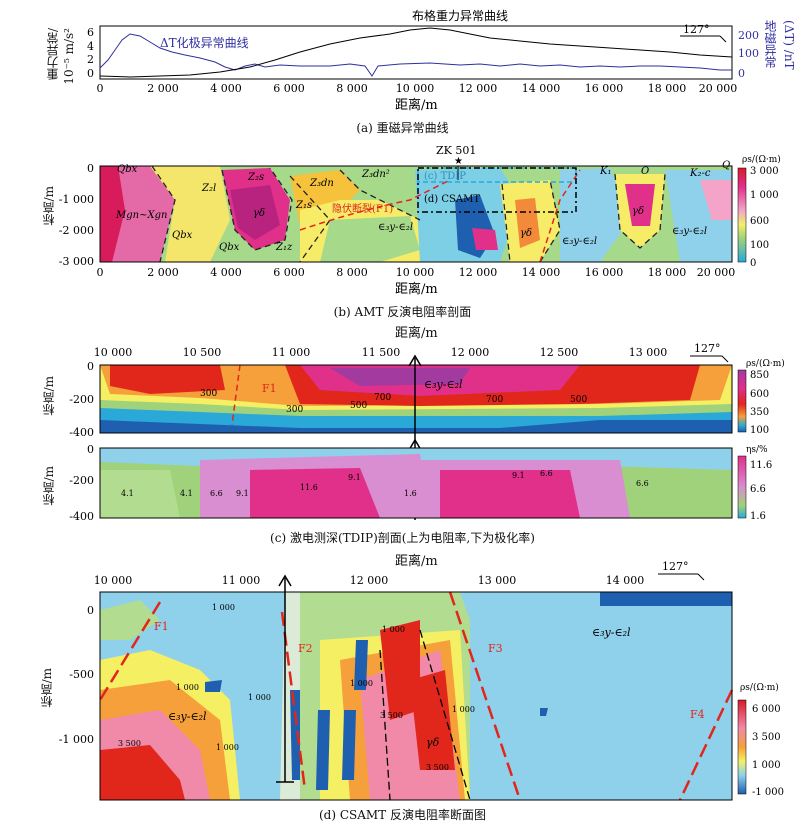  I want to click on panel-b-label: K₂-c, so click(700, 173).